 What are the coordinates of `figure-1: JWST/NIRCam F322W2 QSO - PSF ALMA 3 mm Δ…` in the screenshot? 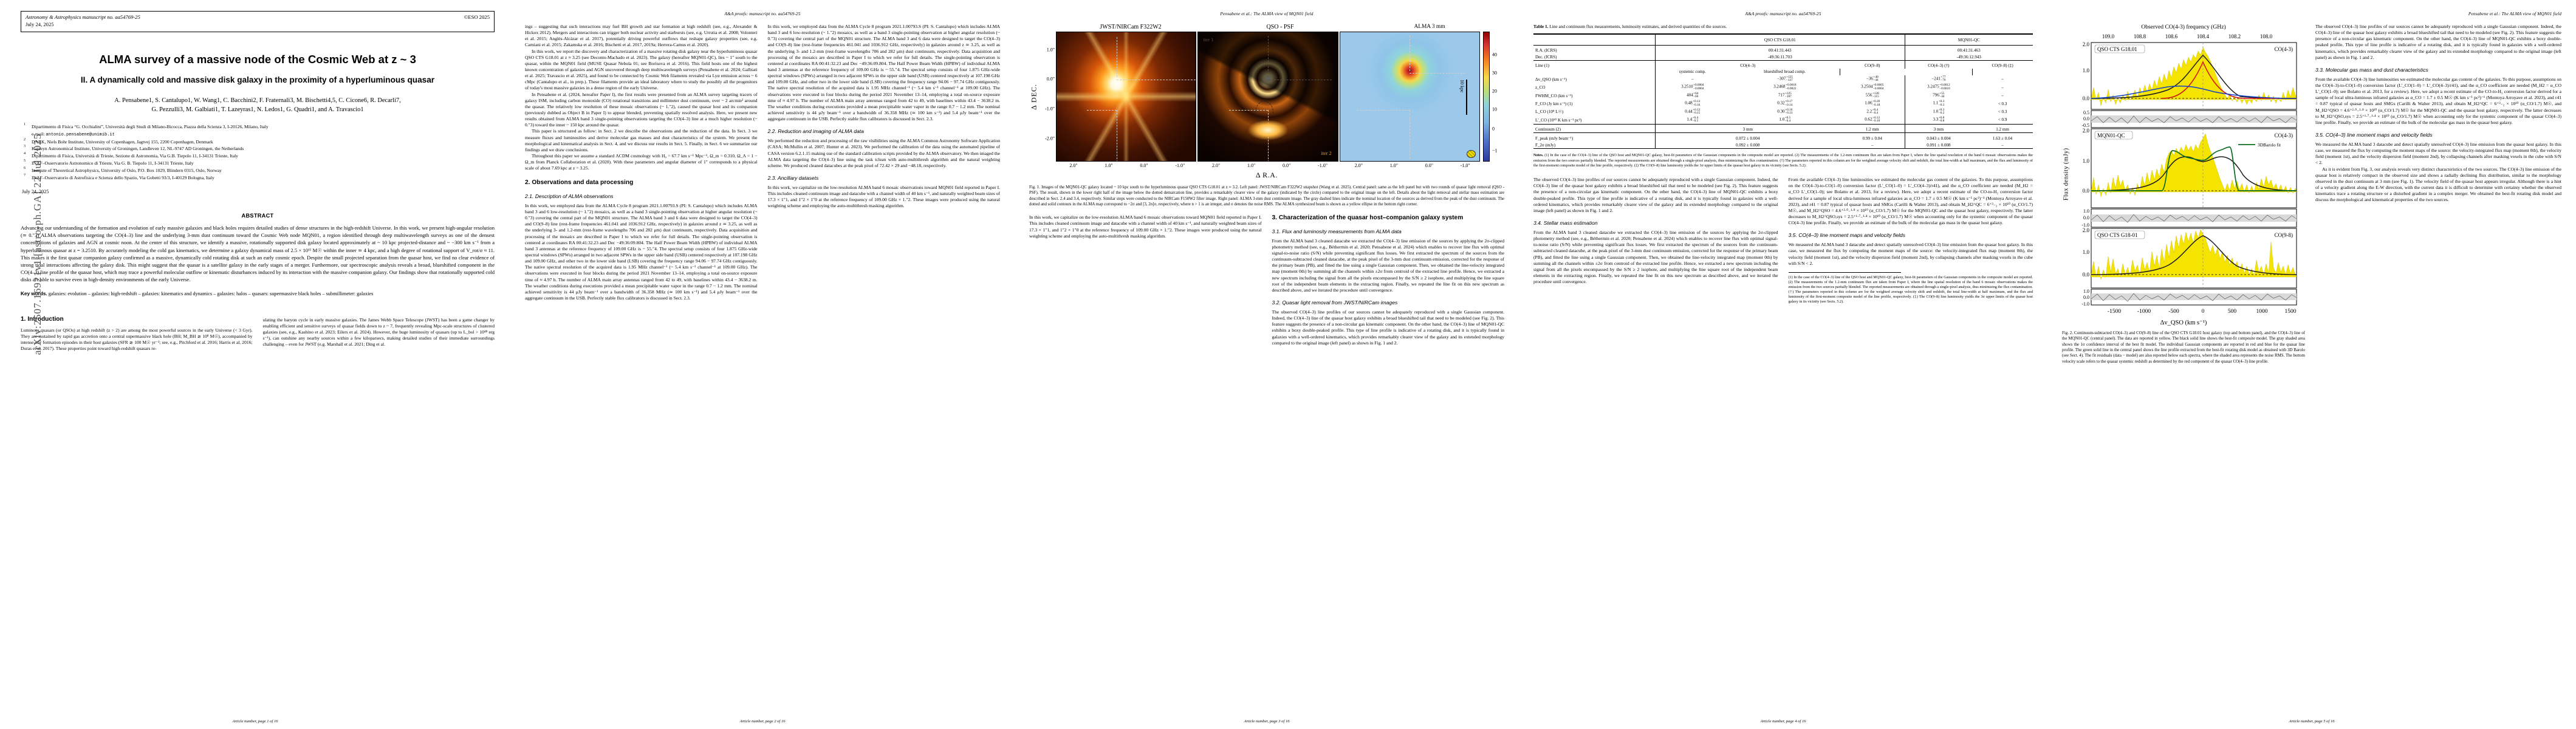 It's located at (1266, 116).